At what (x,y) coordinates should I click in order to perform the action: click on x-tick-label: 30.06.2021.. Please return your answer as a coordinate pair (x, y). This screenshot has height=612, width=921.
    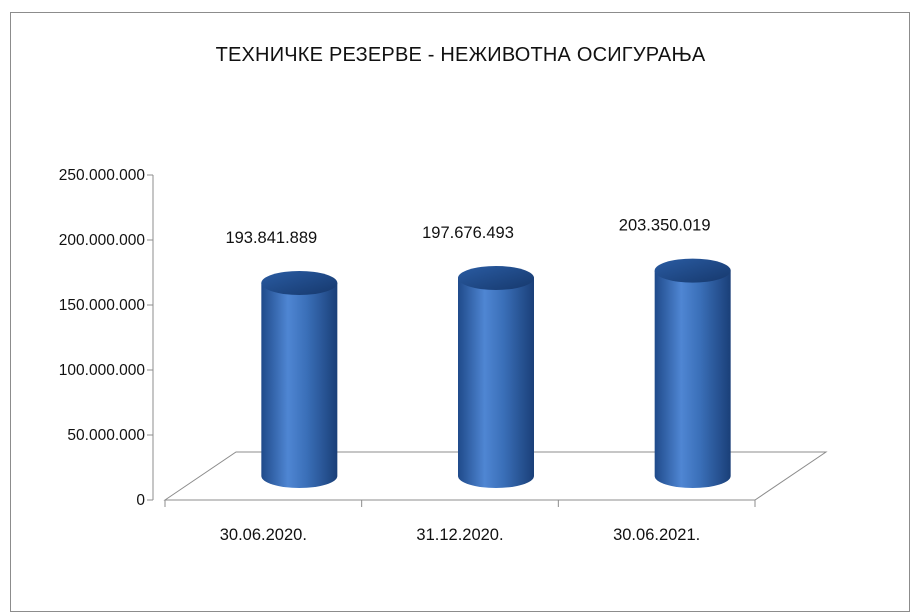
    Looking at the image, I should click on (656, 535).